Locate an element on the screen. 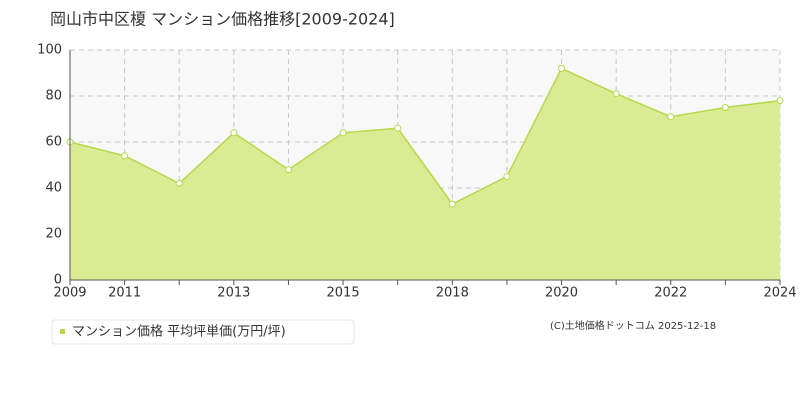 This screenshot has width=800, height=400. chart-title: 岡山市中区榎 マンション価格推移[2009-2024] is located at coordinates (222, 19).